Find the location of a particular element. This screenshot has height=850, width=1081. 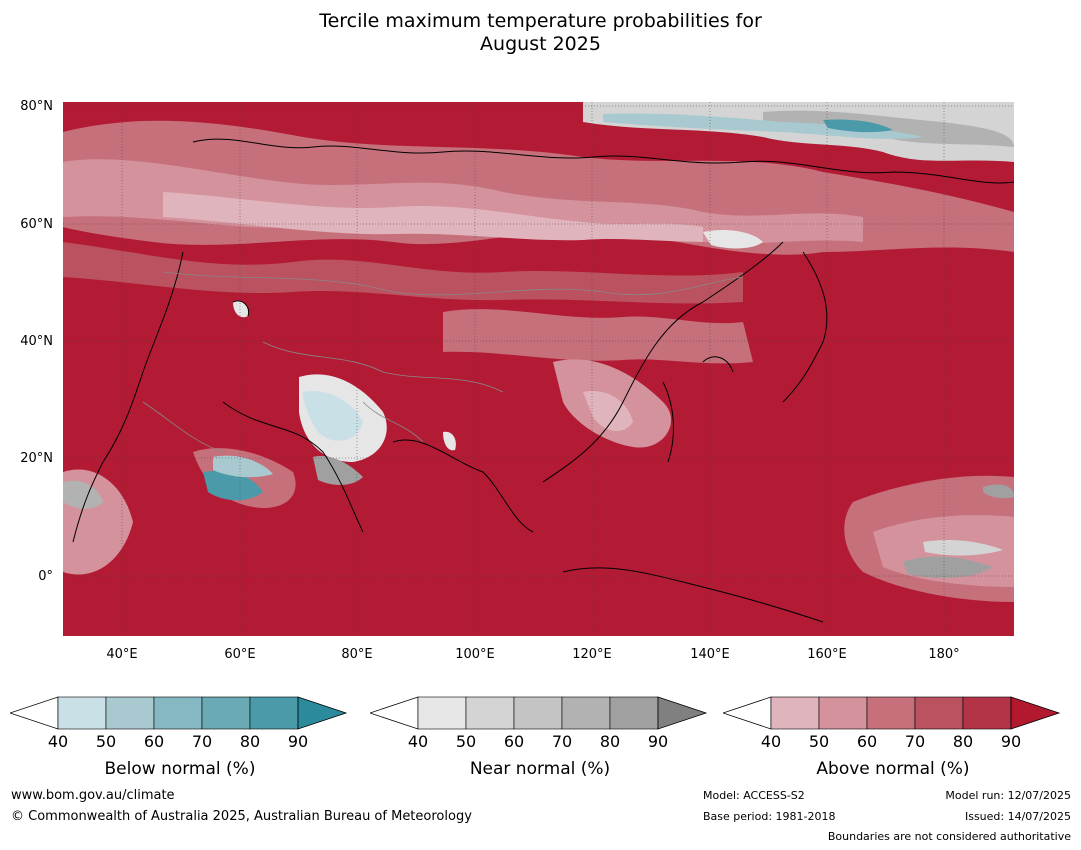

lat-label-60n: 60°N is located at coordinates (36, 224).